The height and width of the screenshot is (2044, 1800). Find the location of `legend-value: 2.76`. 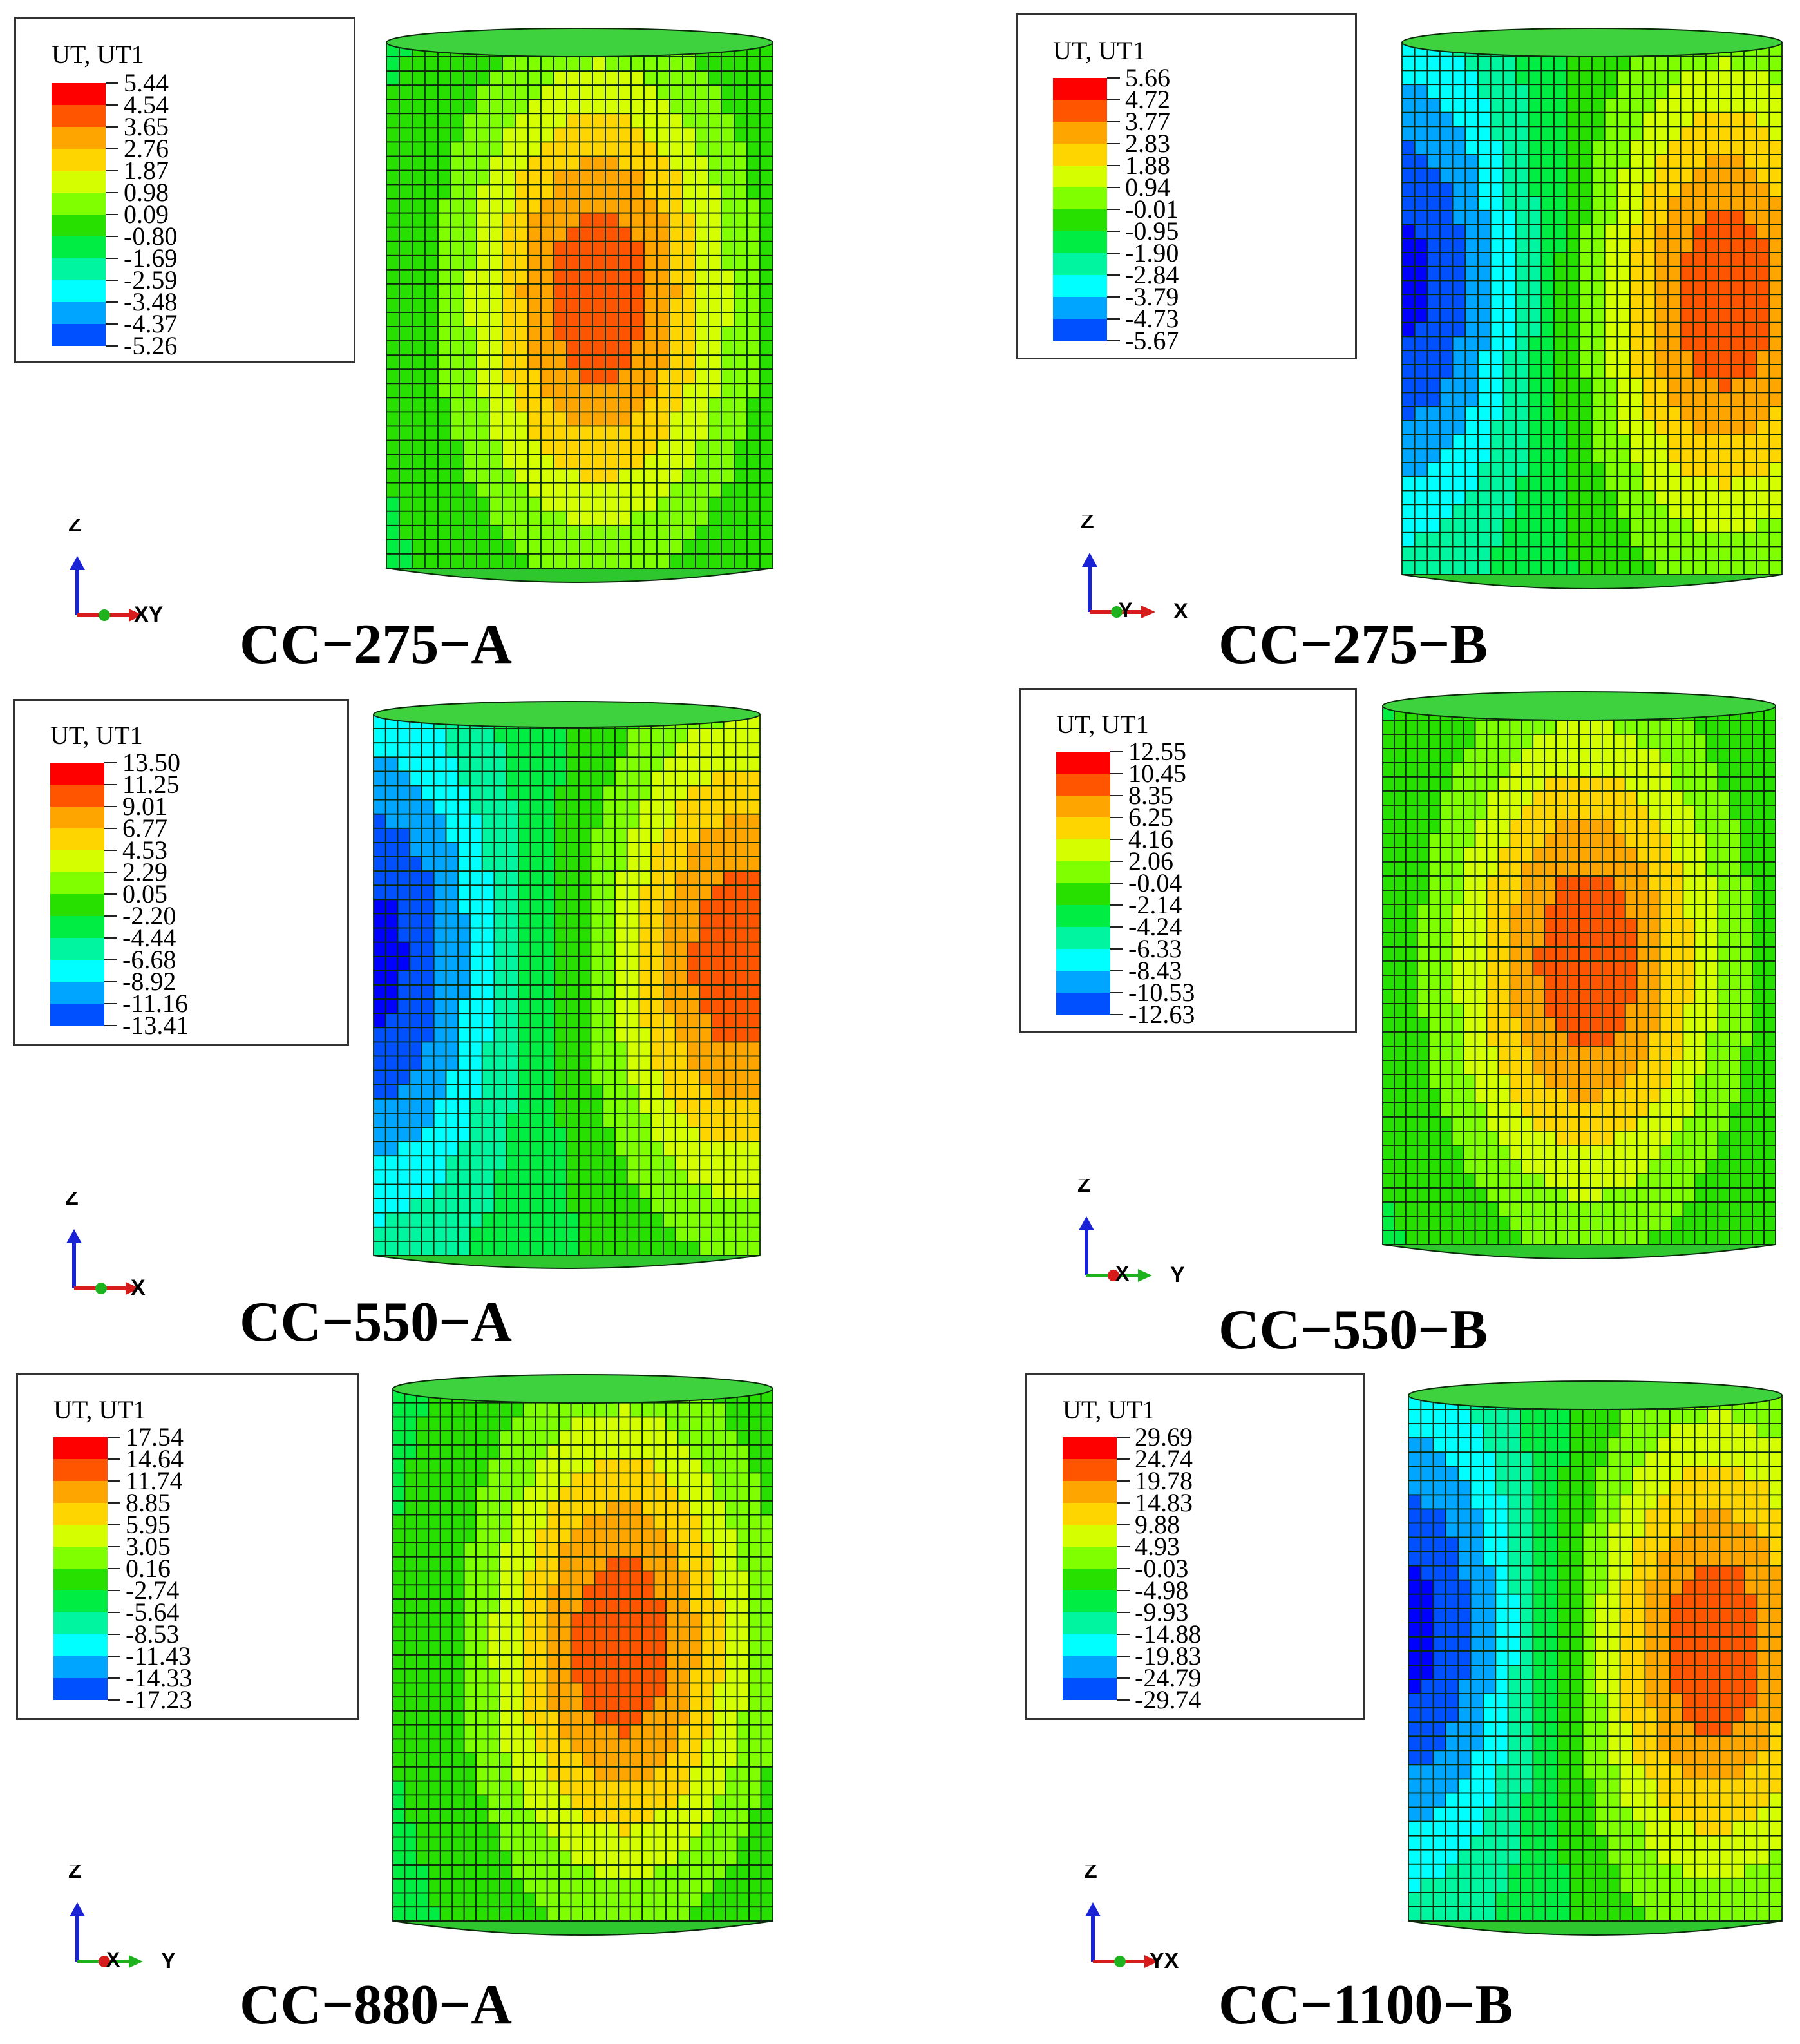

legend-value: 2.76 is located at coordinates (146, 148).